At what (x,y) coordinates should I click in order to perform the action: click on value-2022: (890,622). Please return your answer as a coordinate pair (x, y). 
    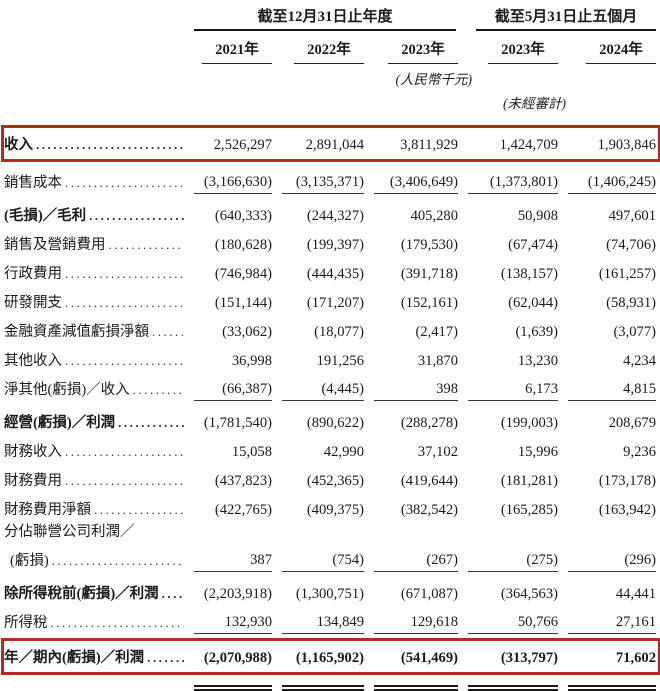
    Looking at the image, I should click on (335, 423).